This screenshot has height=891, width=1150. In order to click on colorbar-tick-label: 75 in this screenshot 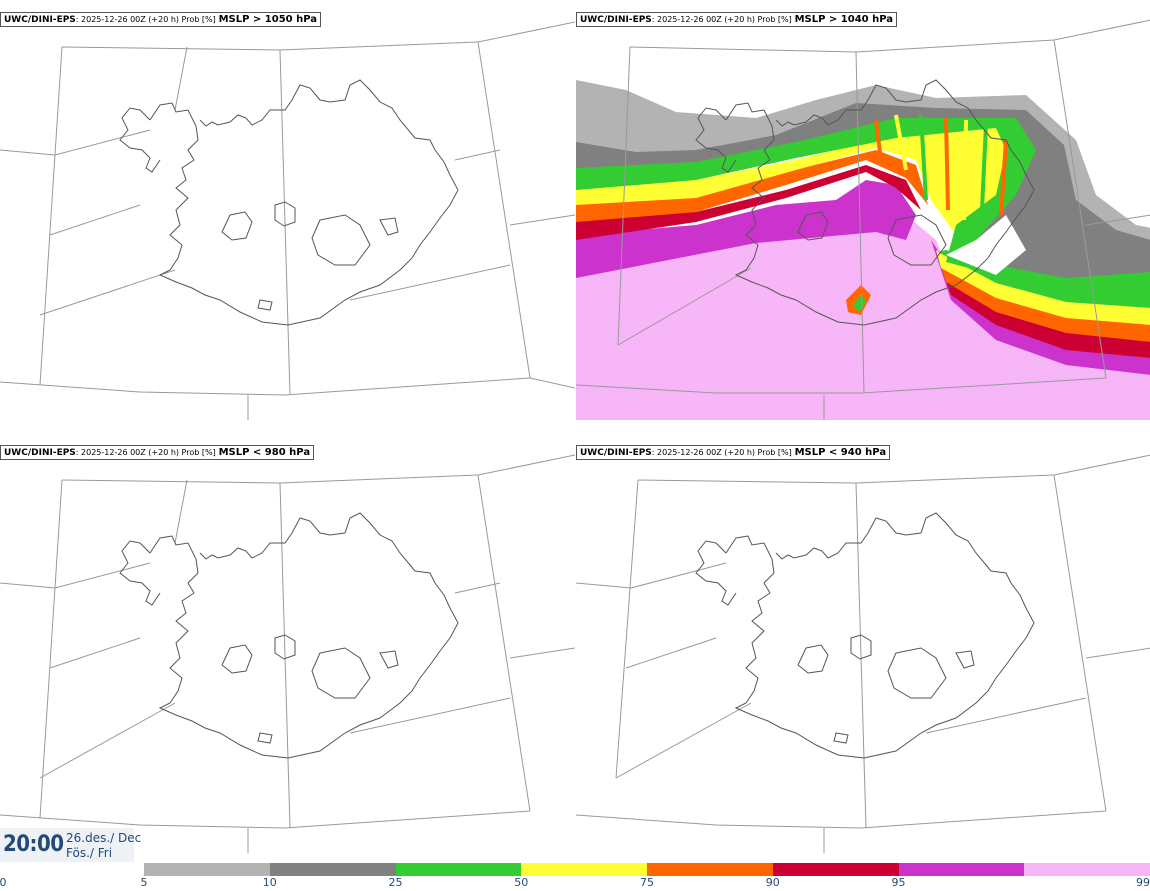, I will do `click(647, 882)`.